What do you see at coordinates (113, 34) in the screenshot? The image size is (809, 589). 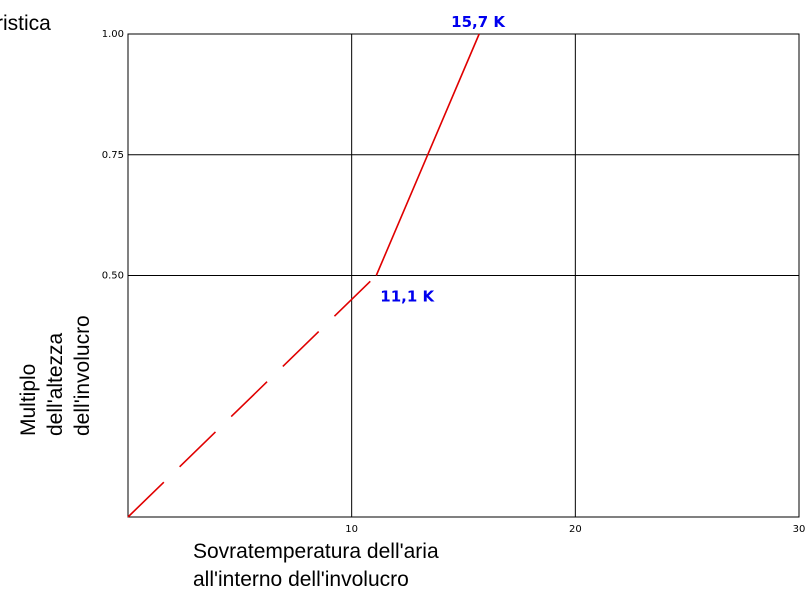 I see `y-tick-label-2: 1.00` at bounding box center [113, 34].